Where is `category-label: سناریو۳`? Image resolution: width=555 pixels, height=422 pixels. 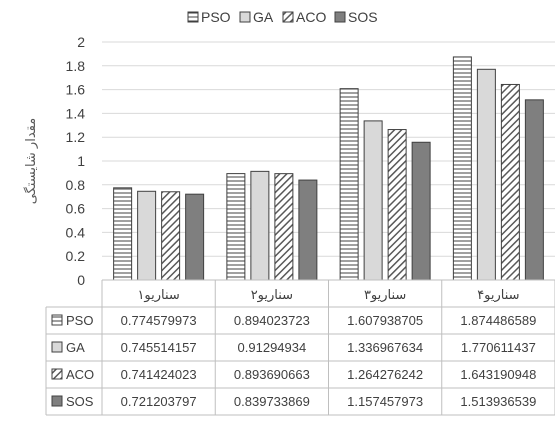 category-label: سناریو۳ is located at coordinates (385, 295).